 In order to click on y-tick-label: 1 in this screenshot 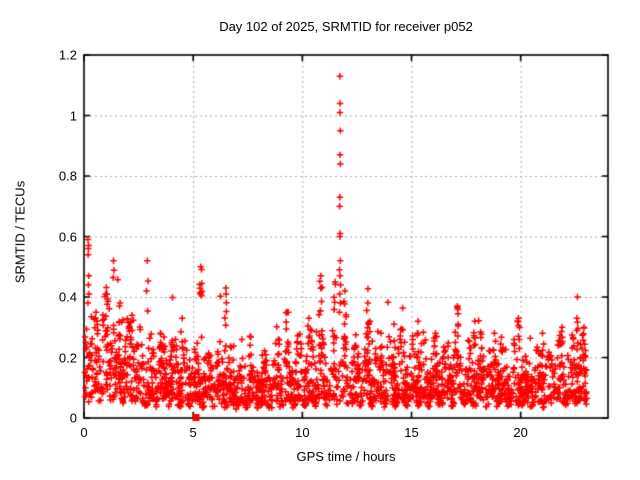, I will do `click(73, 115)`.